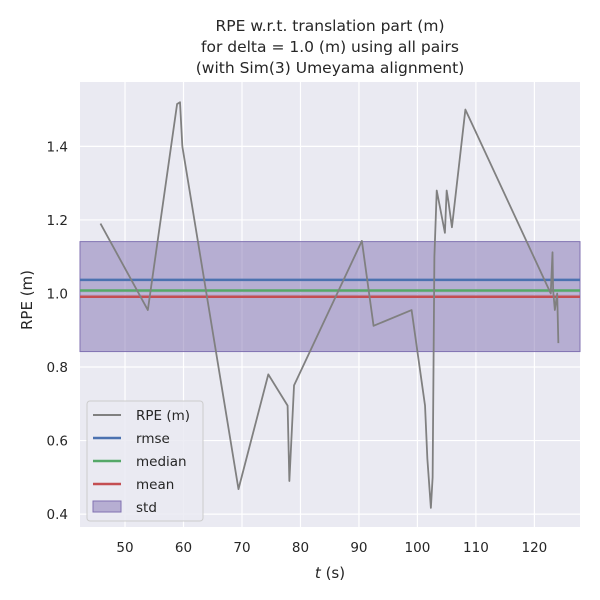 The height and width of the screenshot is (600, 600). I want to click on legend-label-rpe: RPE (m), so click(163, 416).